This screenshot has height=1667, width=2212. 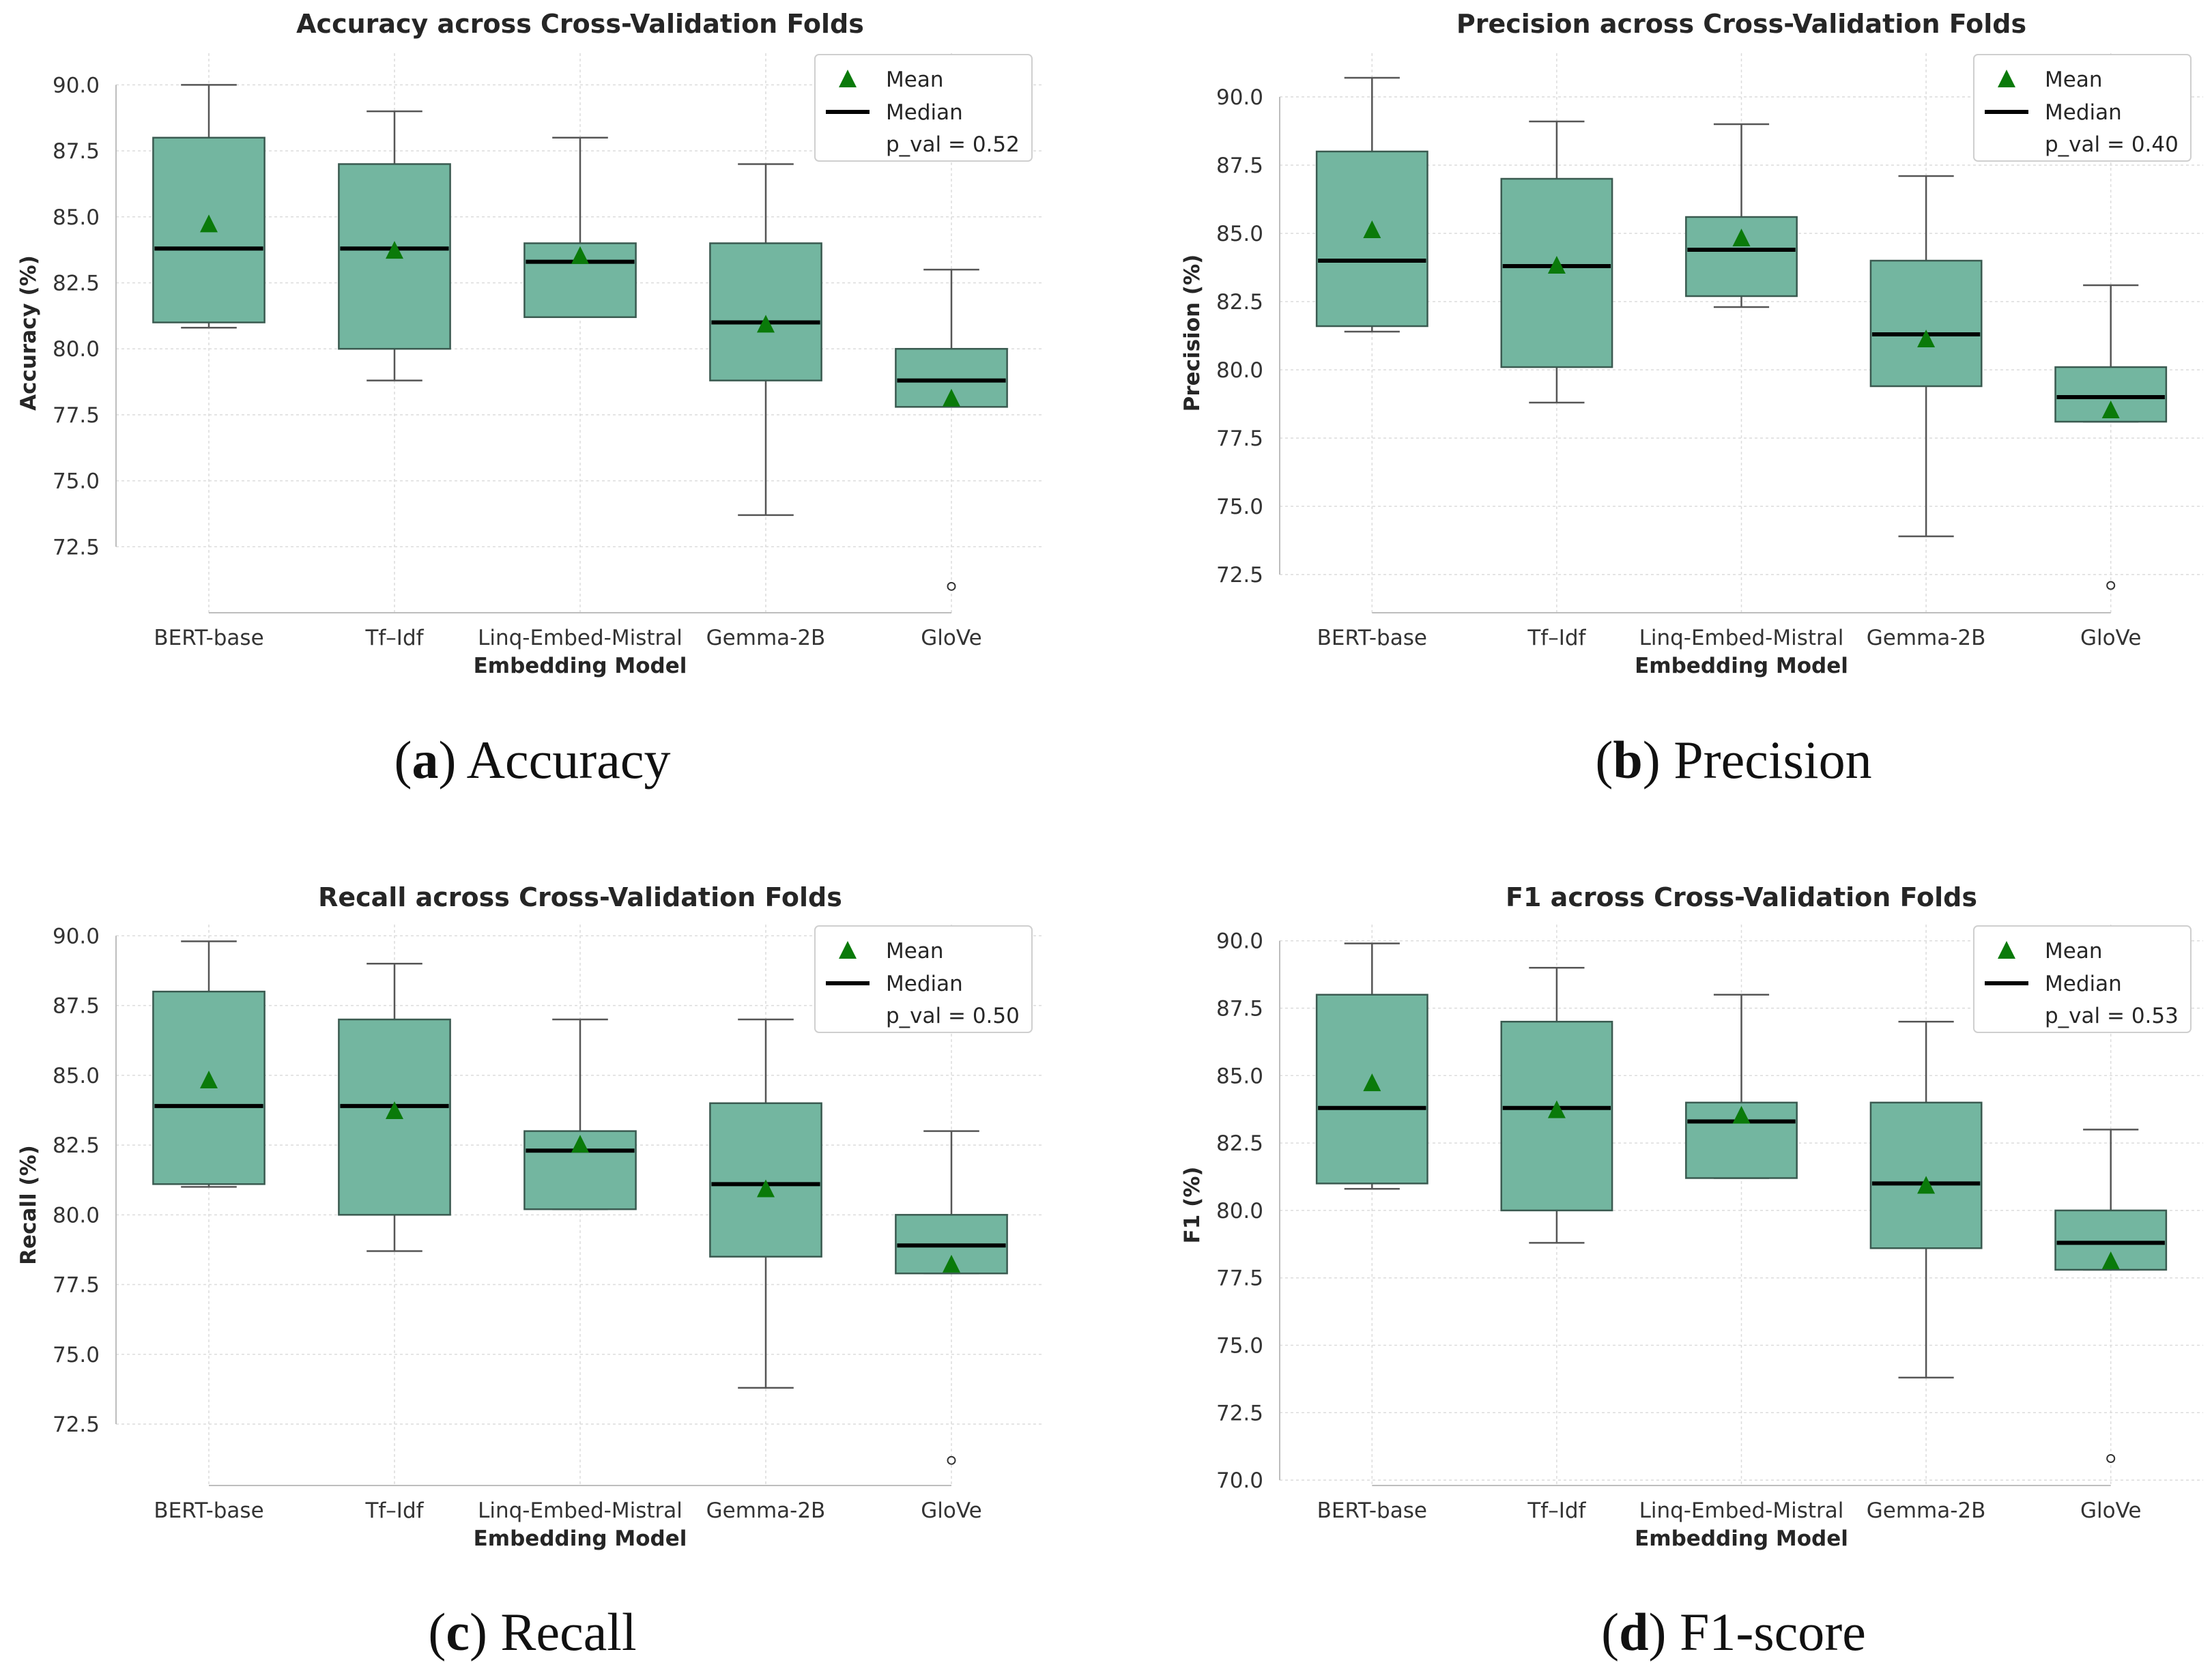 What do you see at coordinates (569, 759) in the screenshot?
I see `caption-text: Accuracy` at bounding box center [569, 759].